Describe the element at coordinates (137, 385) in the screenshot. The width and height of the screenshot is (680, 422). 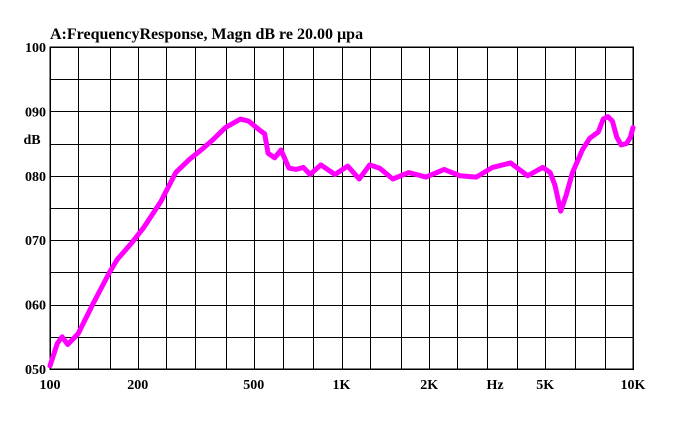
I see `x-tick-label: 200` at that location.